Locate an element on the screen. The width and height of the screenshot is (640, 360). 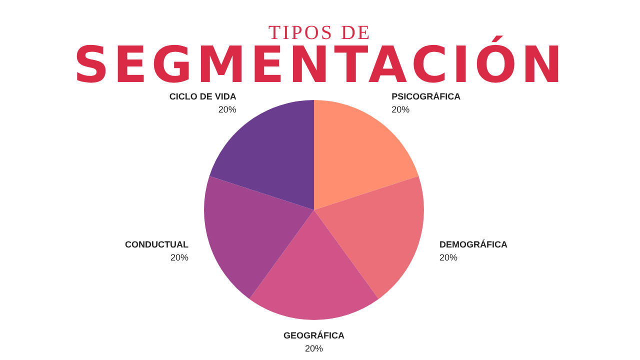
slice-label: CONDUCTUAL is located at coordinates (156, 244).